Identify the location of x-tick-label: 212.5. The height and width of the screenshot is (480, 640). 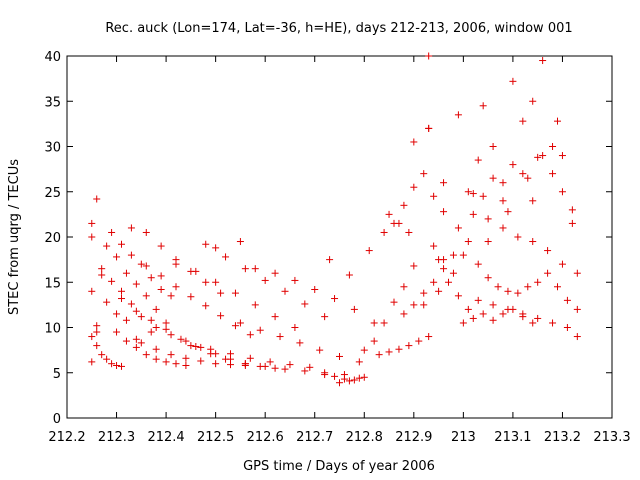
(215, 437).